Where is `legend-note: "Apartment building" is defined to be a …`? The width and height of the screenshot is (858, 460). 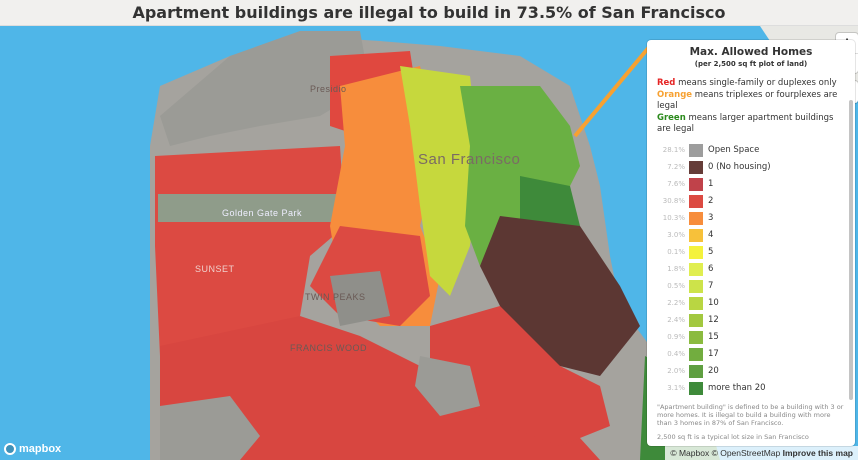
legend-note: "Apartment building" is defined to be a … is located at coordinates (750, 414).